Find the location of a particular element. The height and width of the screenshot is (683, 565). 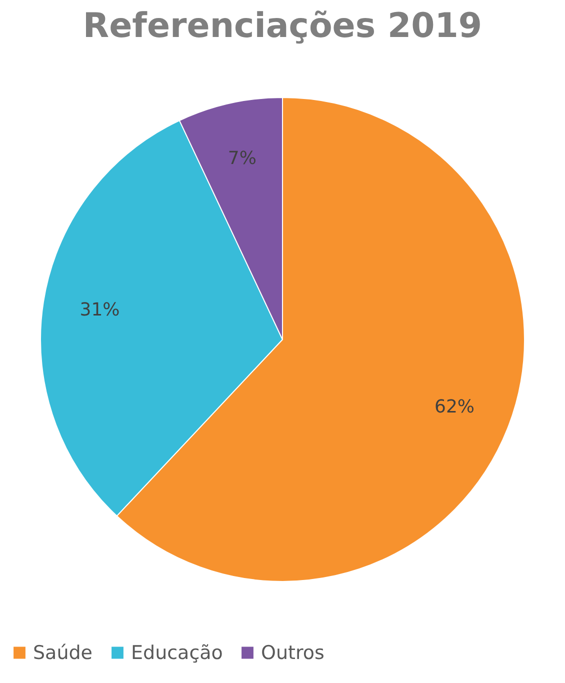

legend-label: Outros is located at coordinates (292, 653).